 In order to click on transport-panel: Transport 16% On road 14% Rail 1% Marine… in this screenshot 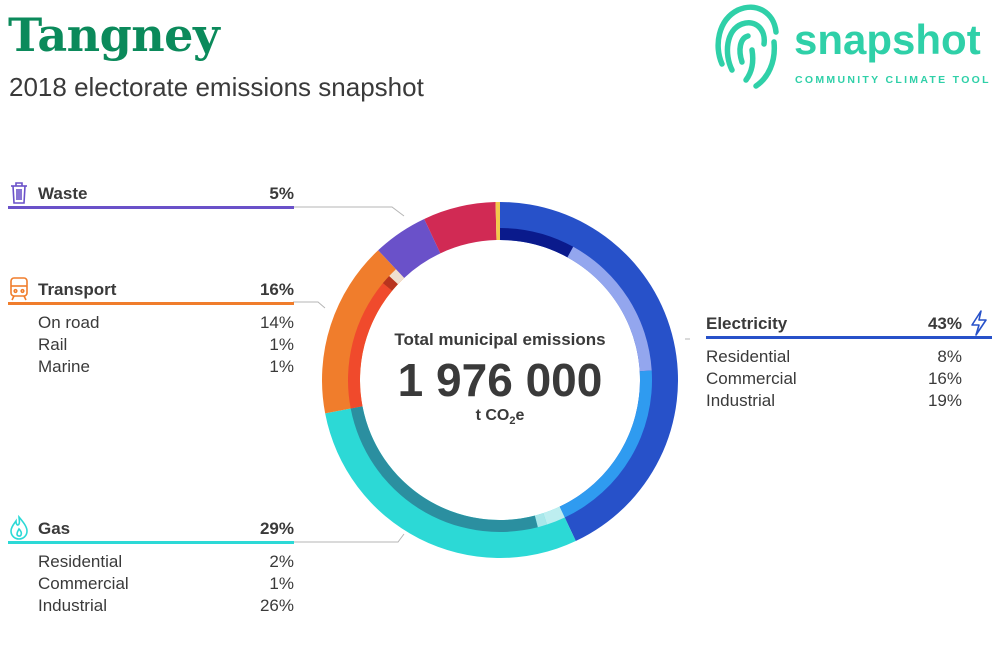, I will do `click(151, 327)`.